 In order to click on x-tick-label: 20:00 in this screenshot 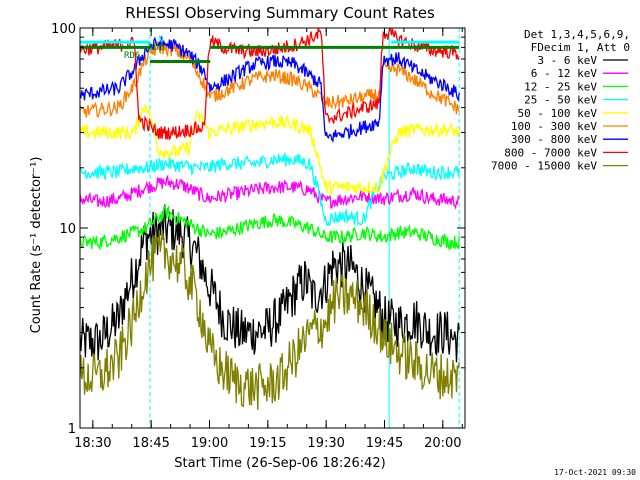, I will do `click(442, 443)`.